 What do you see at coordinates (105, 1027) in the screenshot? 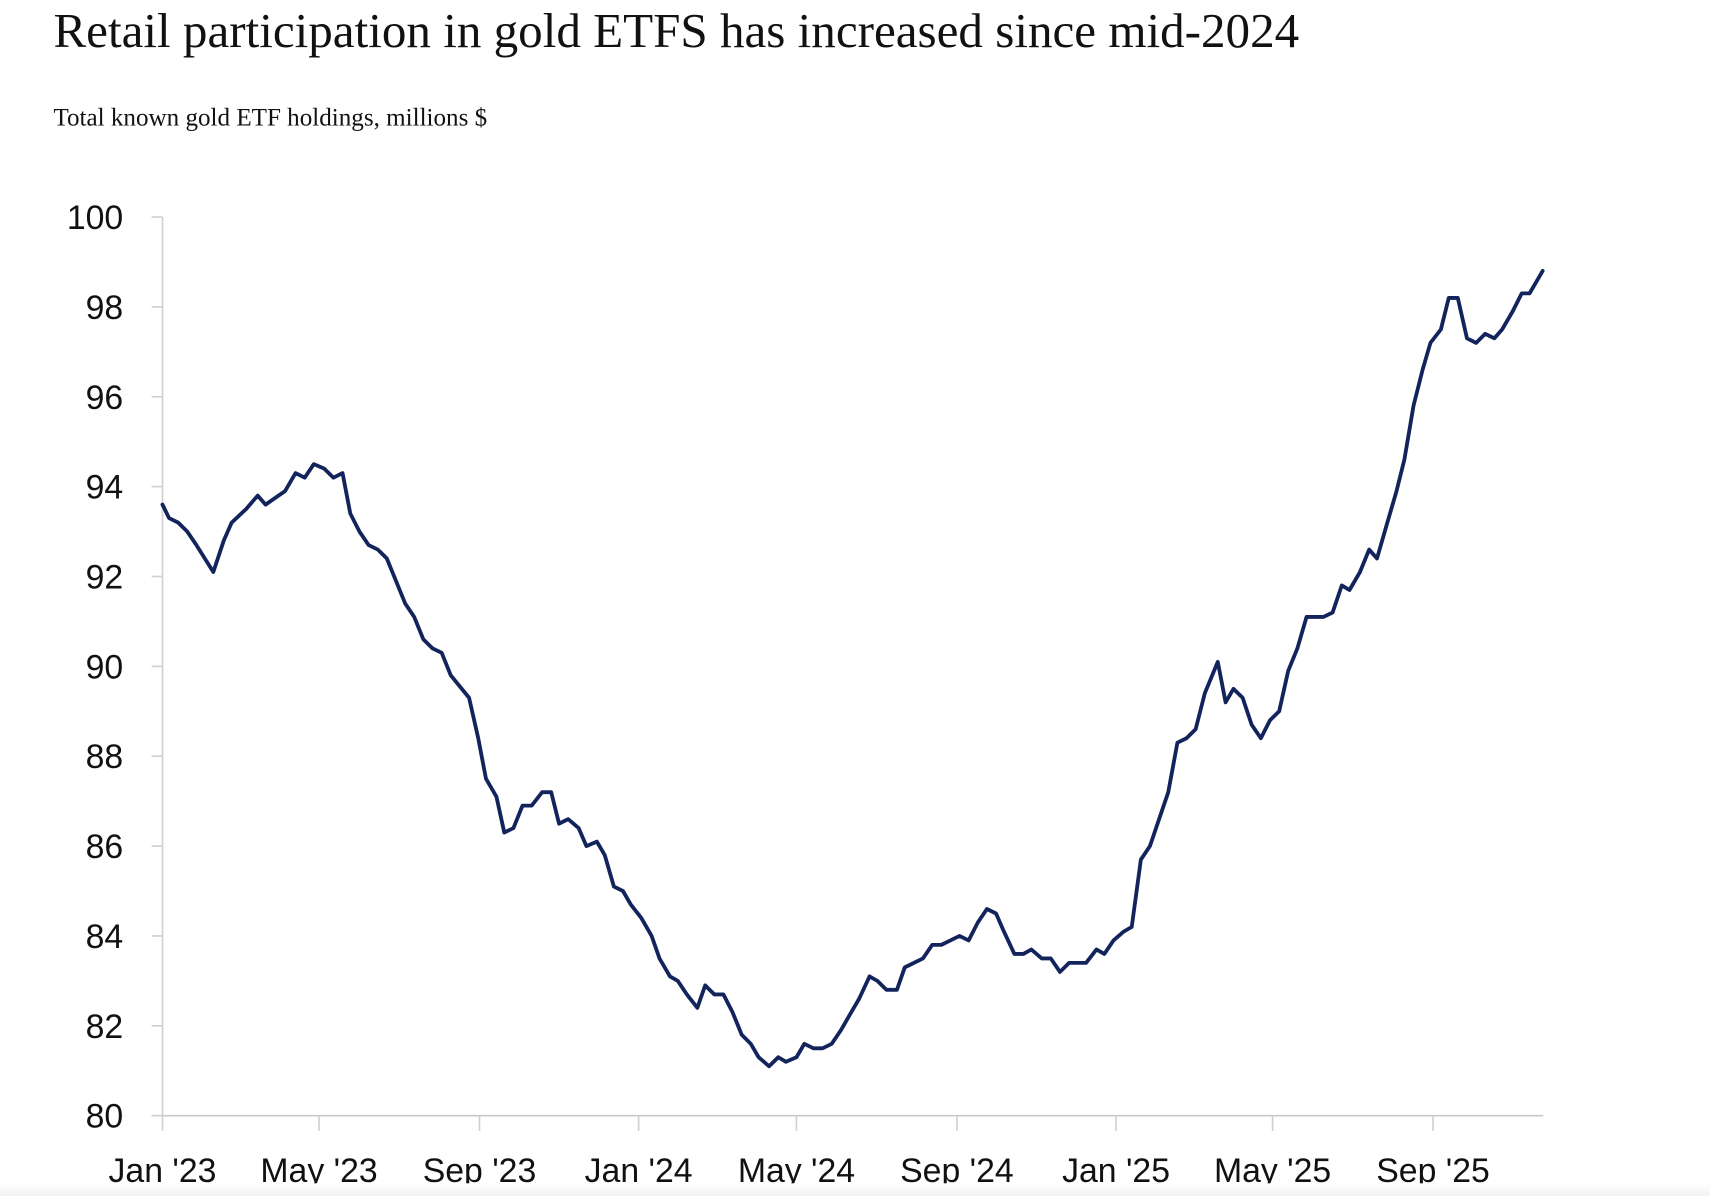
I see `y-tick-label: 82` at bounding box center [105, 1027].